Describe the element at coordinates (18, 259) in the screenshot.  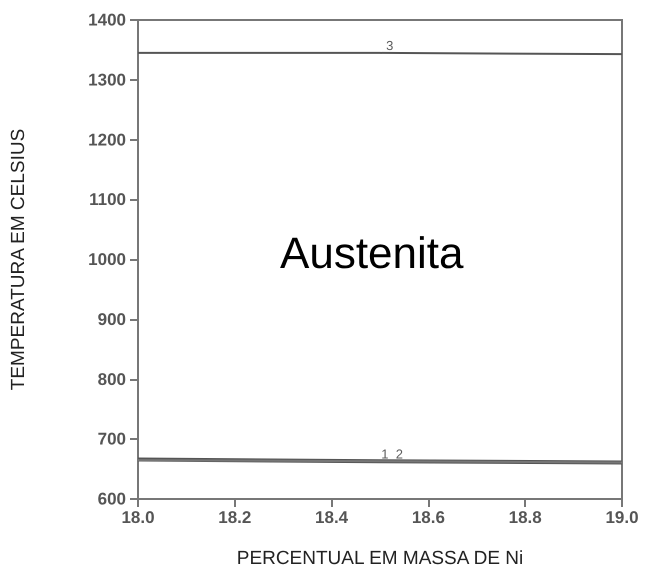
I see `y-axis-title: TEMPERATURA EM CELSIUS` at that location.